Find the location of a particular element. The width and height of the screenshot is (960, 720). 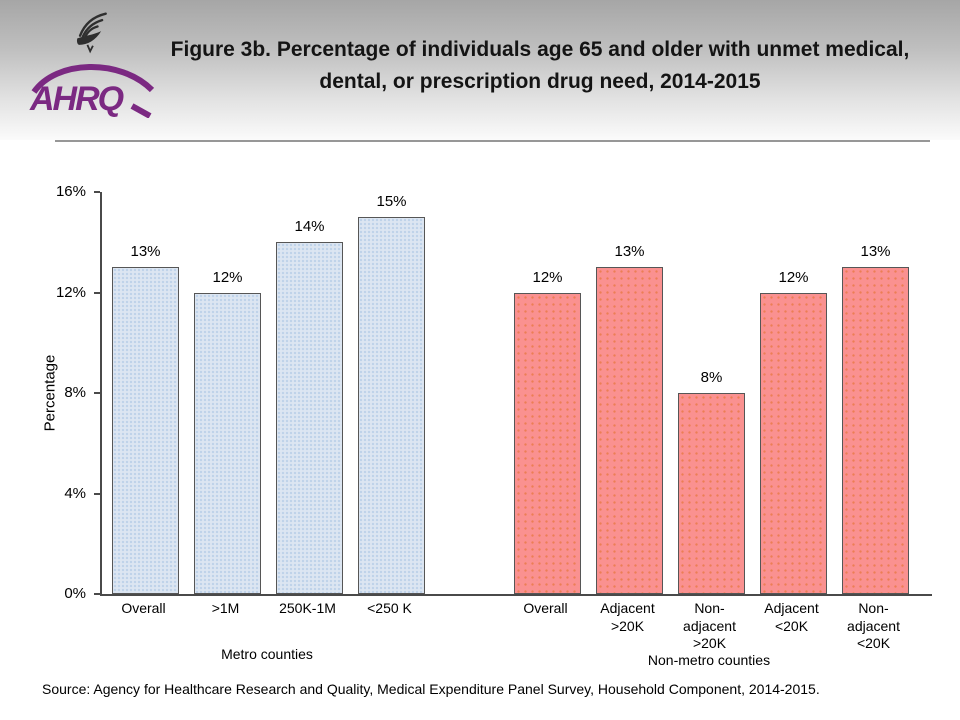

ahrq-logo-text: AHRQ is located at coordinates (76, 99).